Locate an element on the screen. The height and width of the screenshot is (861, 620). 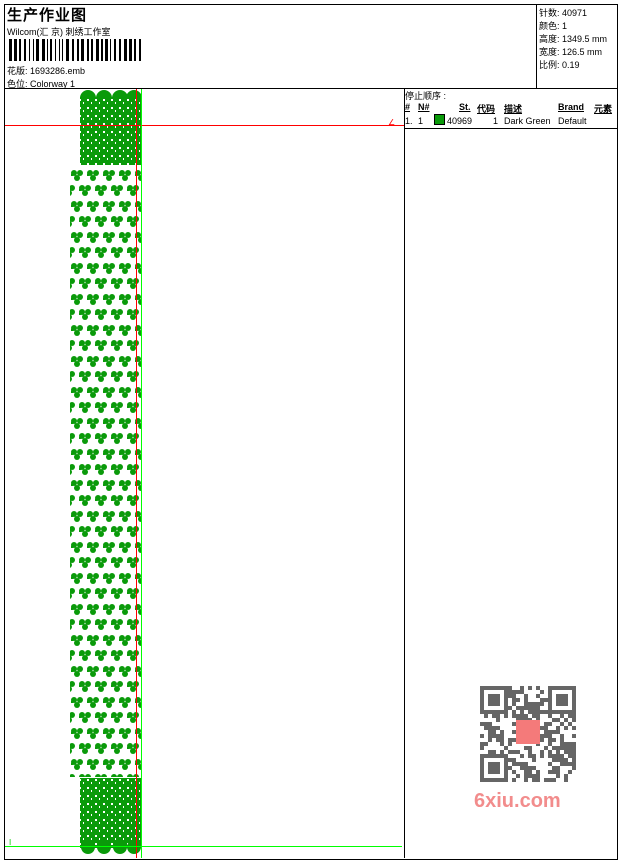
qr-code is located at coordinates (528, 734).